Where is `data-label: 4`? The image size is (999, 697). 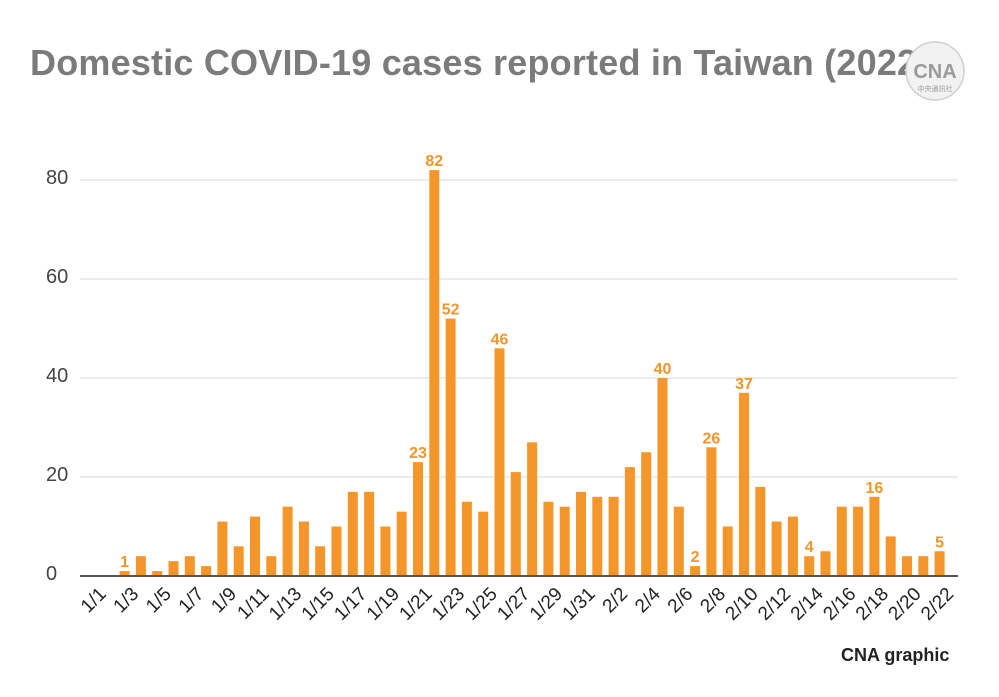 data-label: 4 is located at coordinates (809, 547).